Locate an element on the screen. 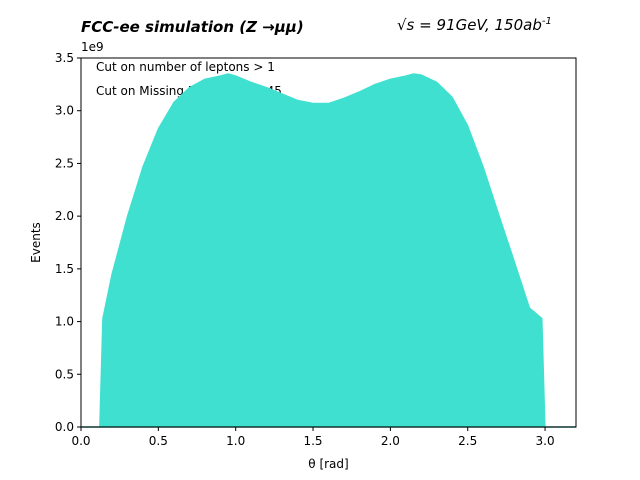 The image size is (640, 480). x-axis-label: θ [rad] is located at coordinates (328, 464).